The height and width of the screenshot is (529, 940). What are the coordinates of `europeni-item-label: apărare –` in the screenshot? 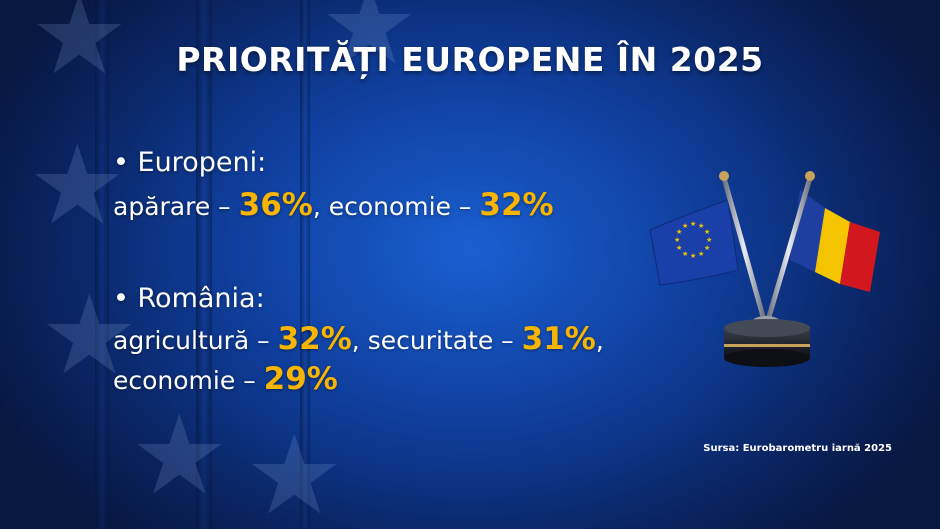 It's located at (176, 206).